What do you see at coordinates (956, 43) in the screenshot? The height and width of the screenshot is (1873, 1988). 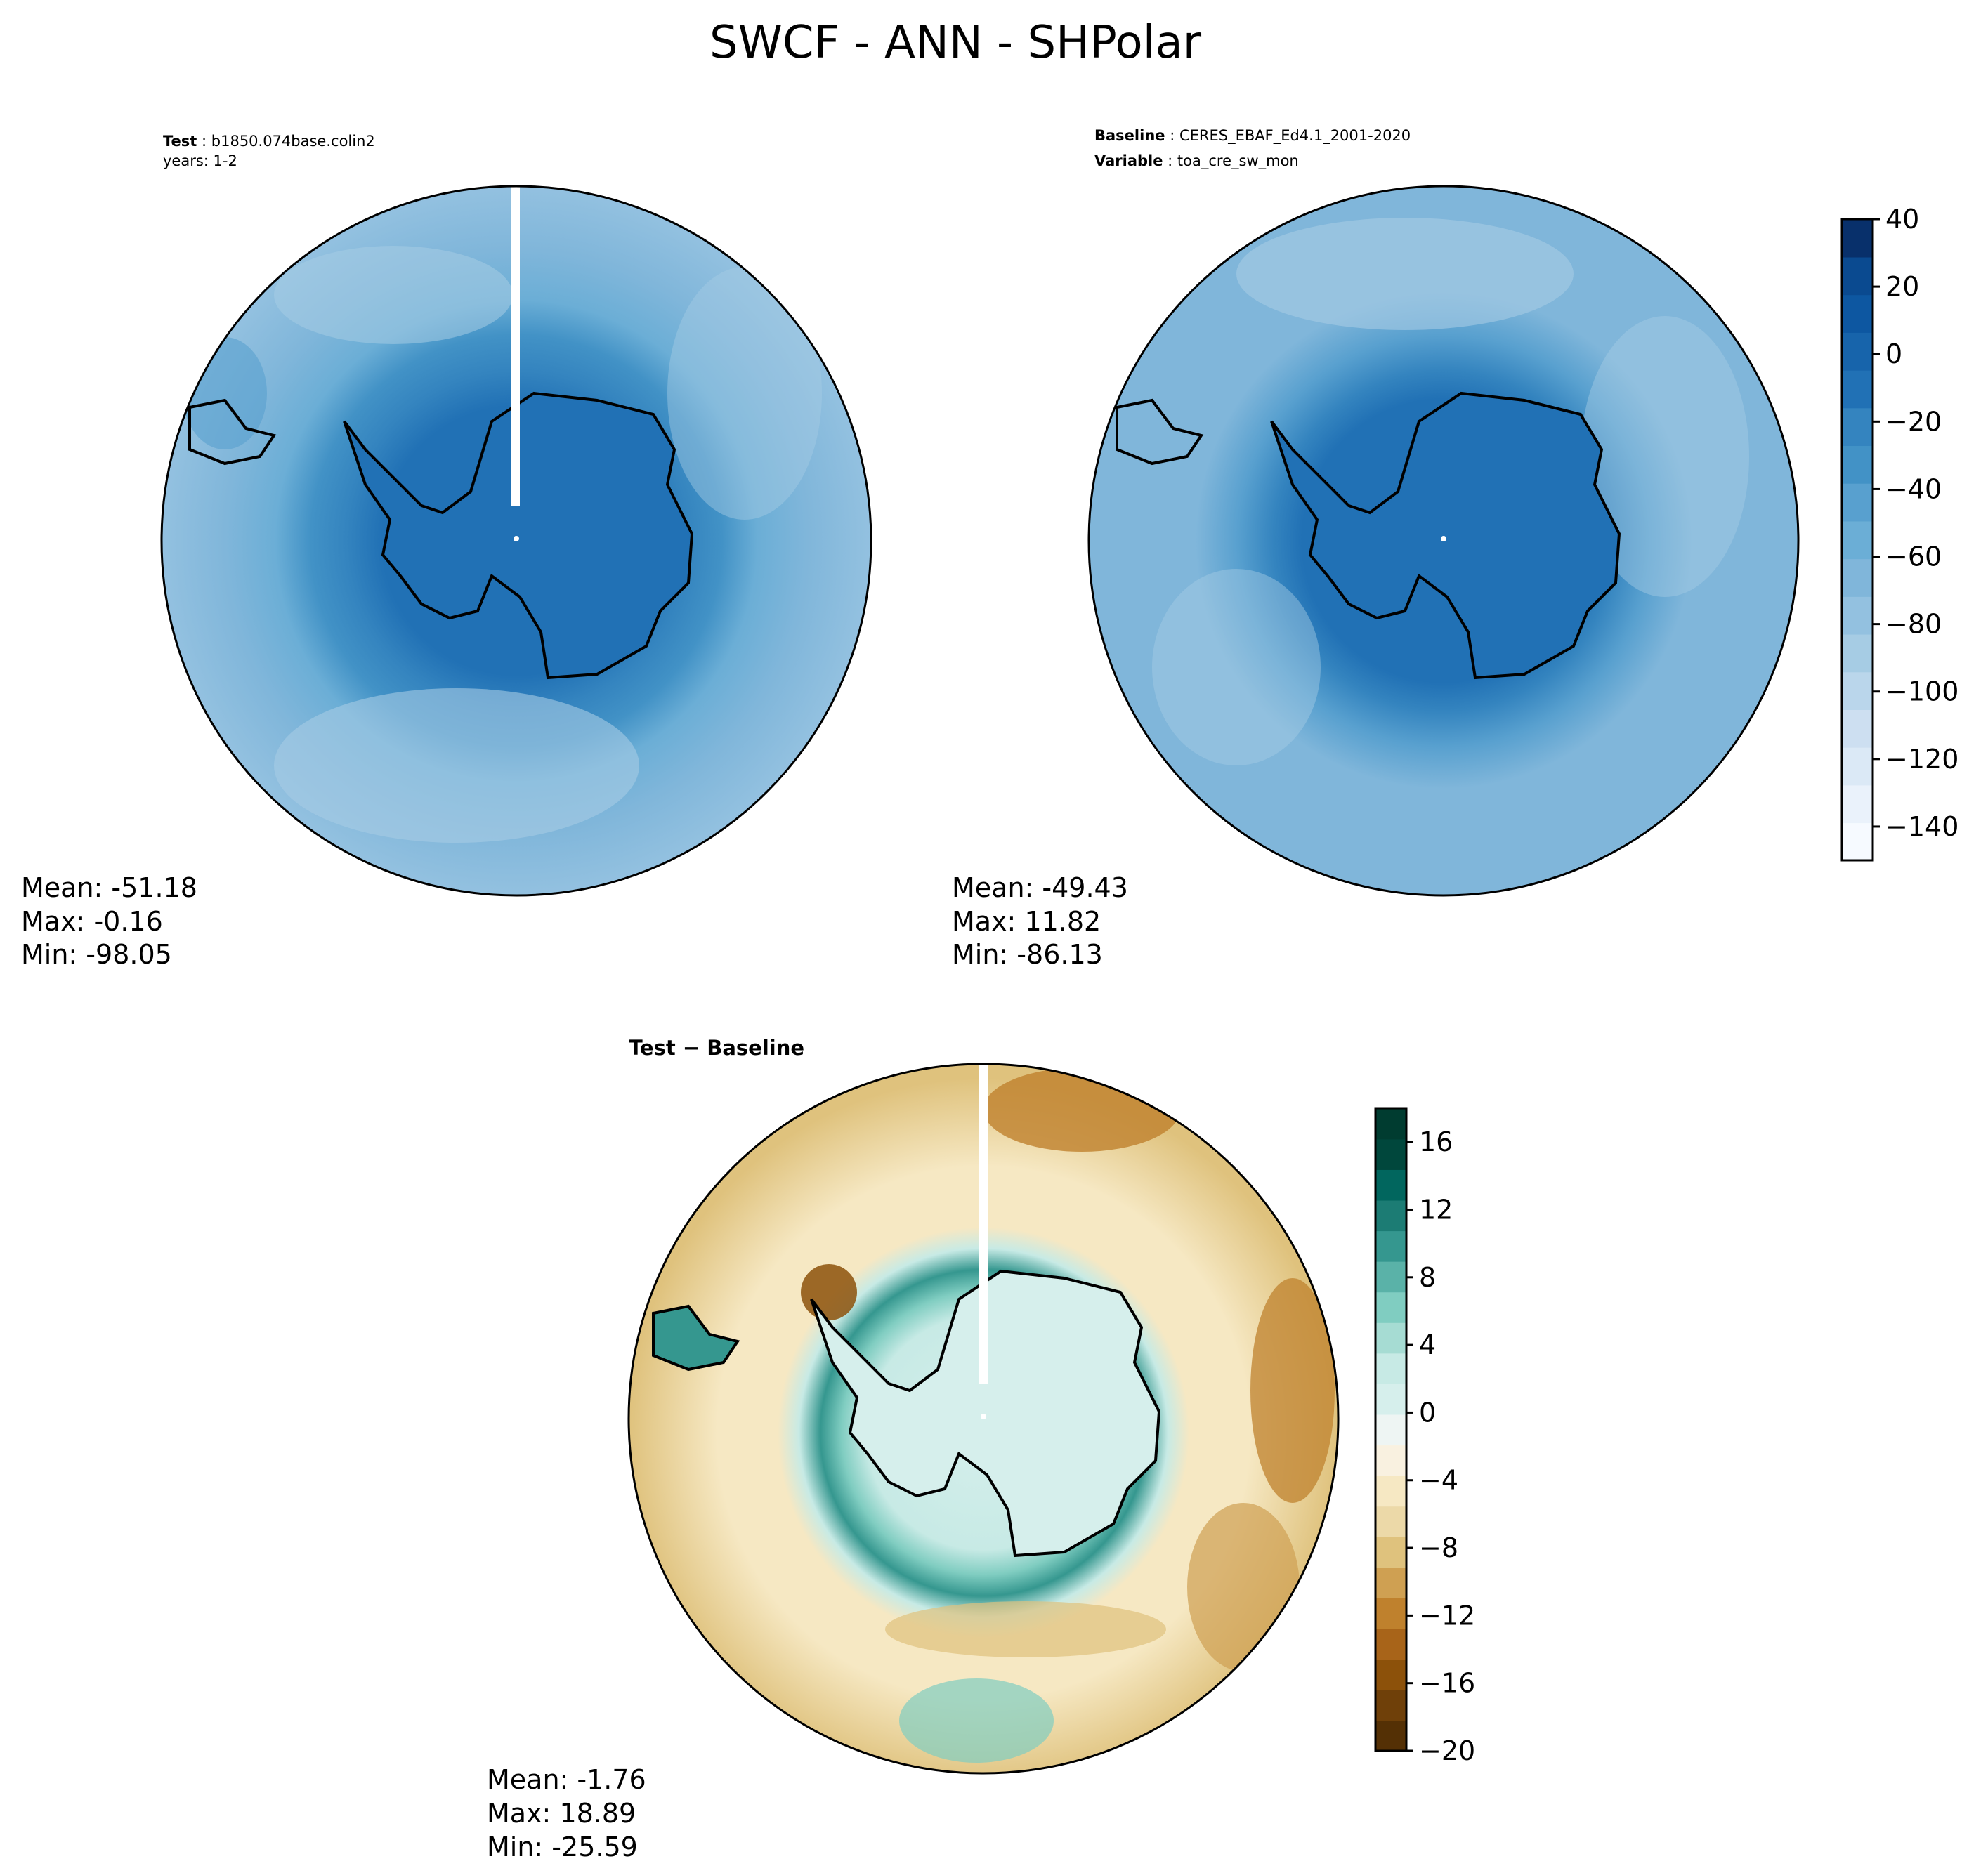 I see `figure-title: SWCF - ANN - SHPolar` at bounding box center [956, 43].